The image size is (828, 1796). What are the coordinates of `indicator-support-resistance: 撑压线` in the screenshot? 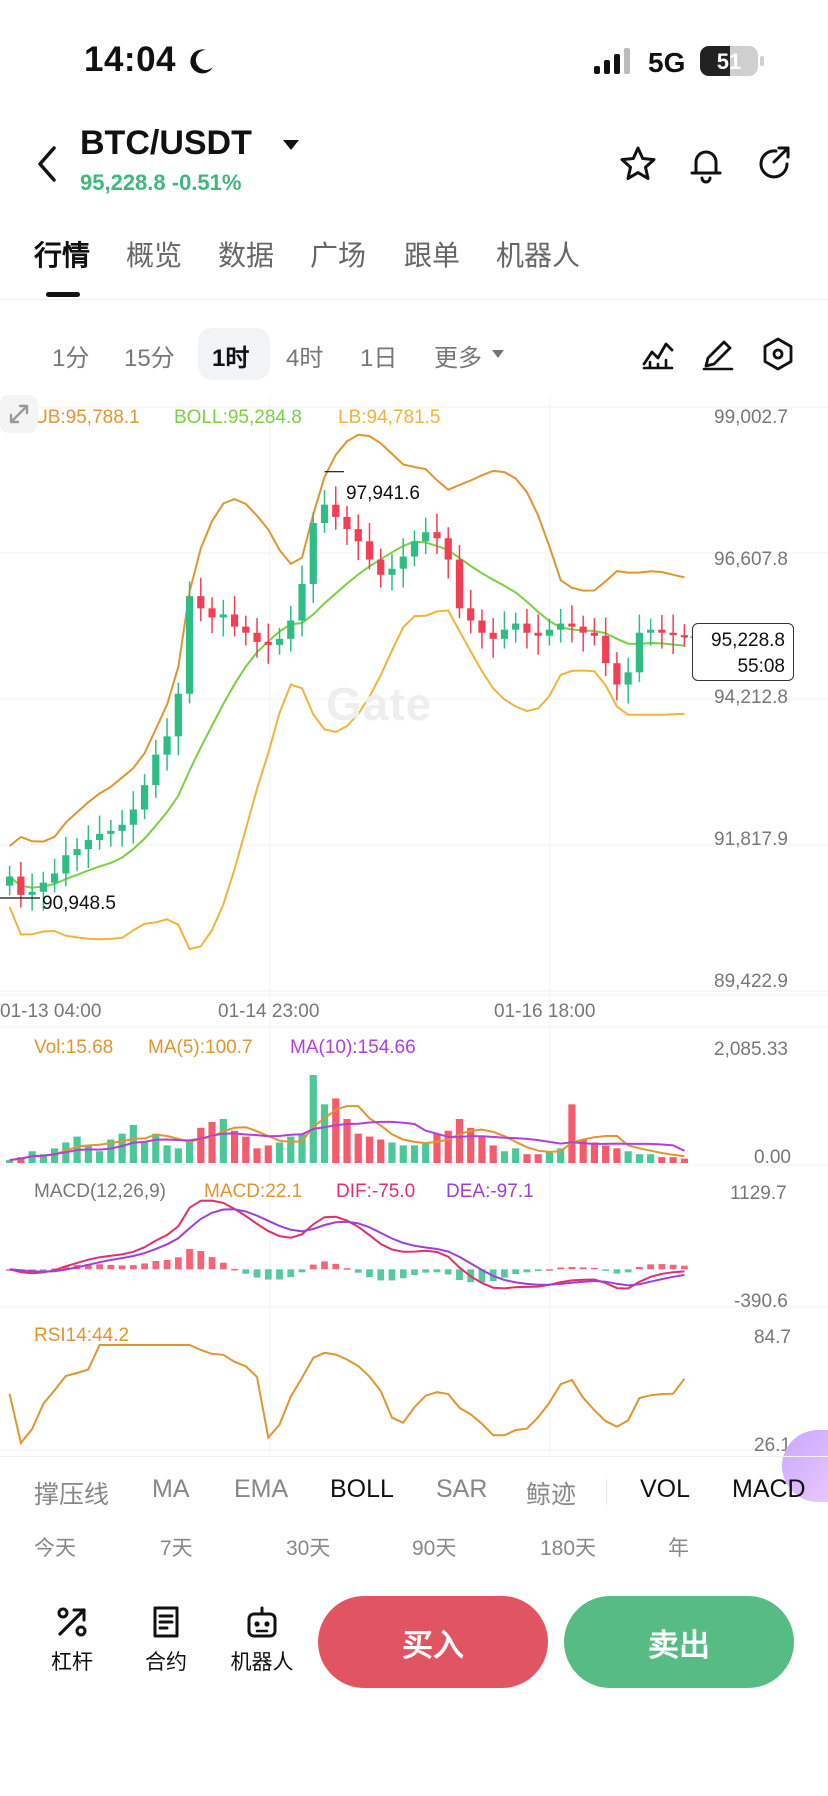 It's located at (72, 1495).